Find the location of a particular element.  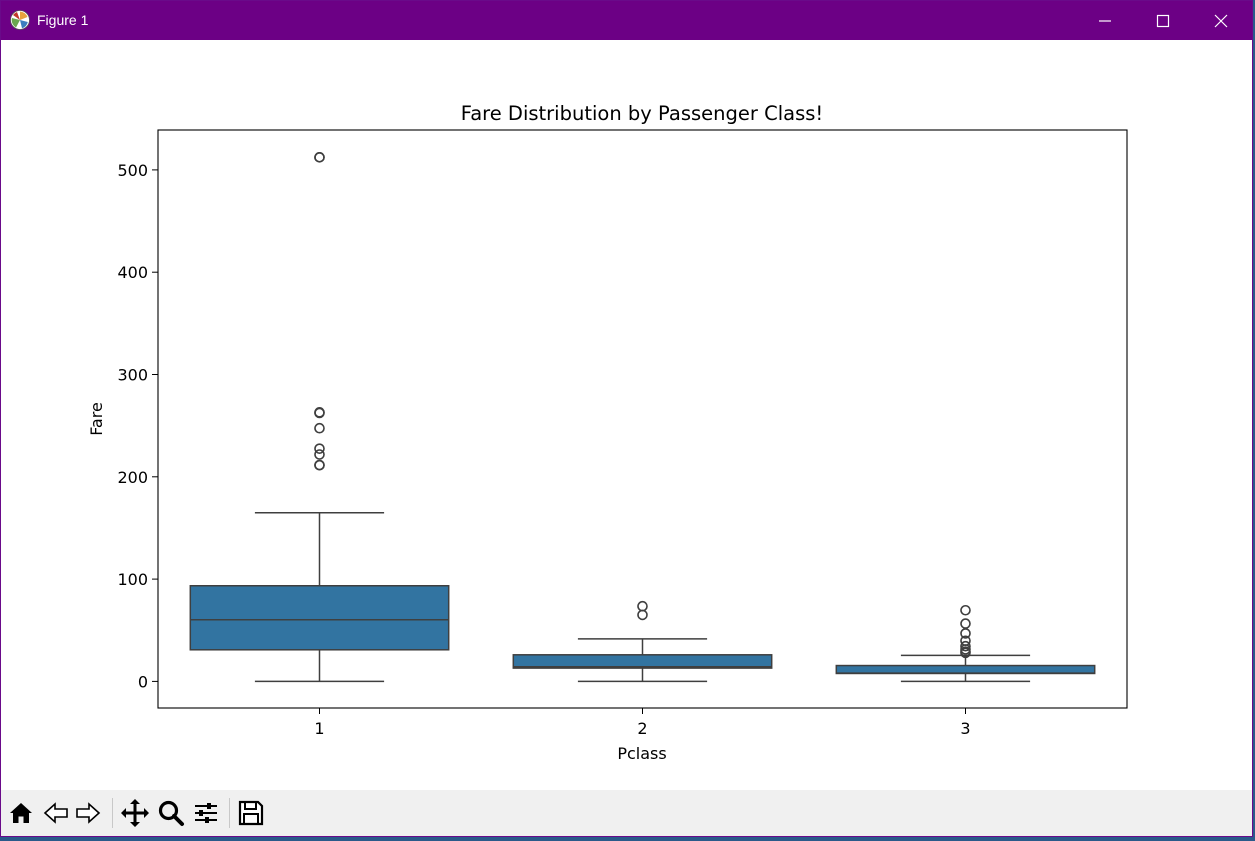

save-button is located at coordinates (251, 813).